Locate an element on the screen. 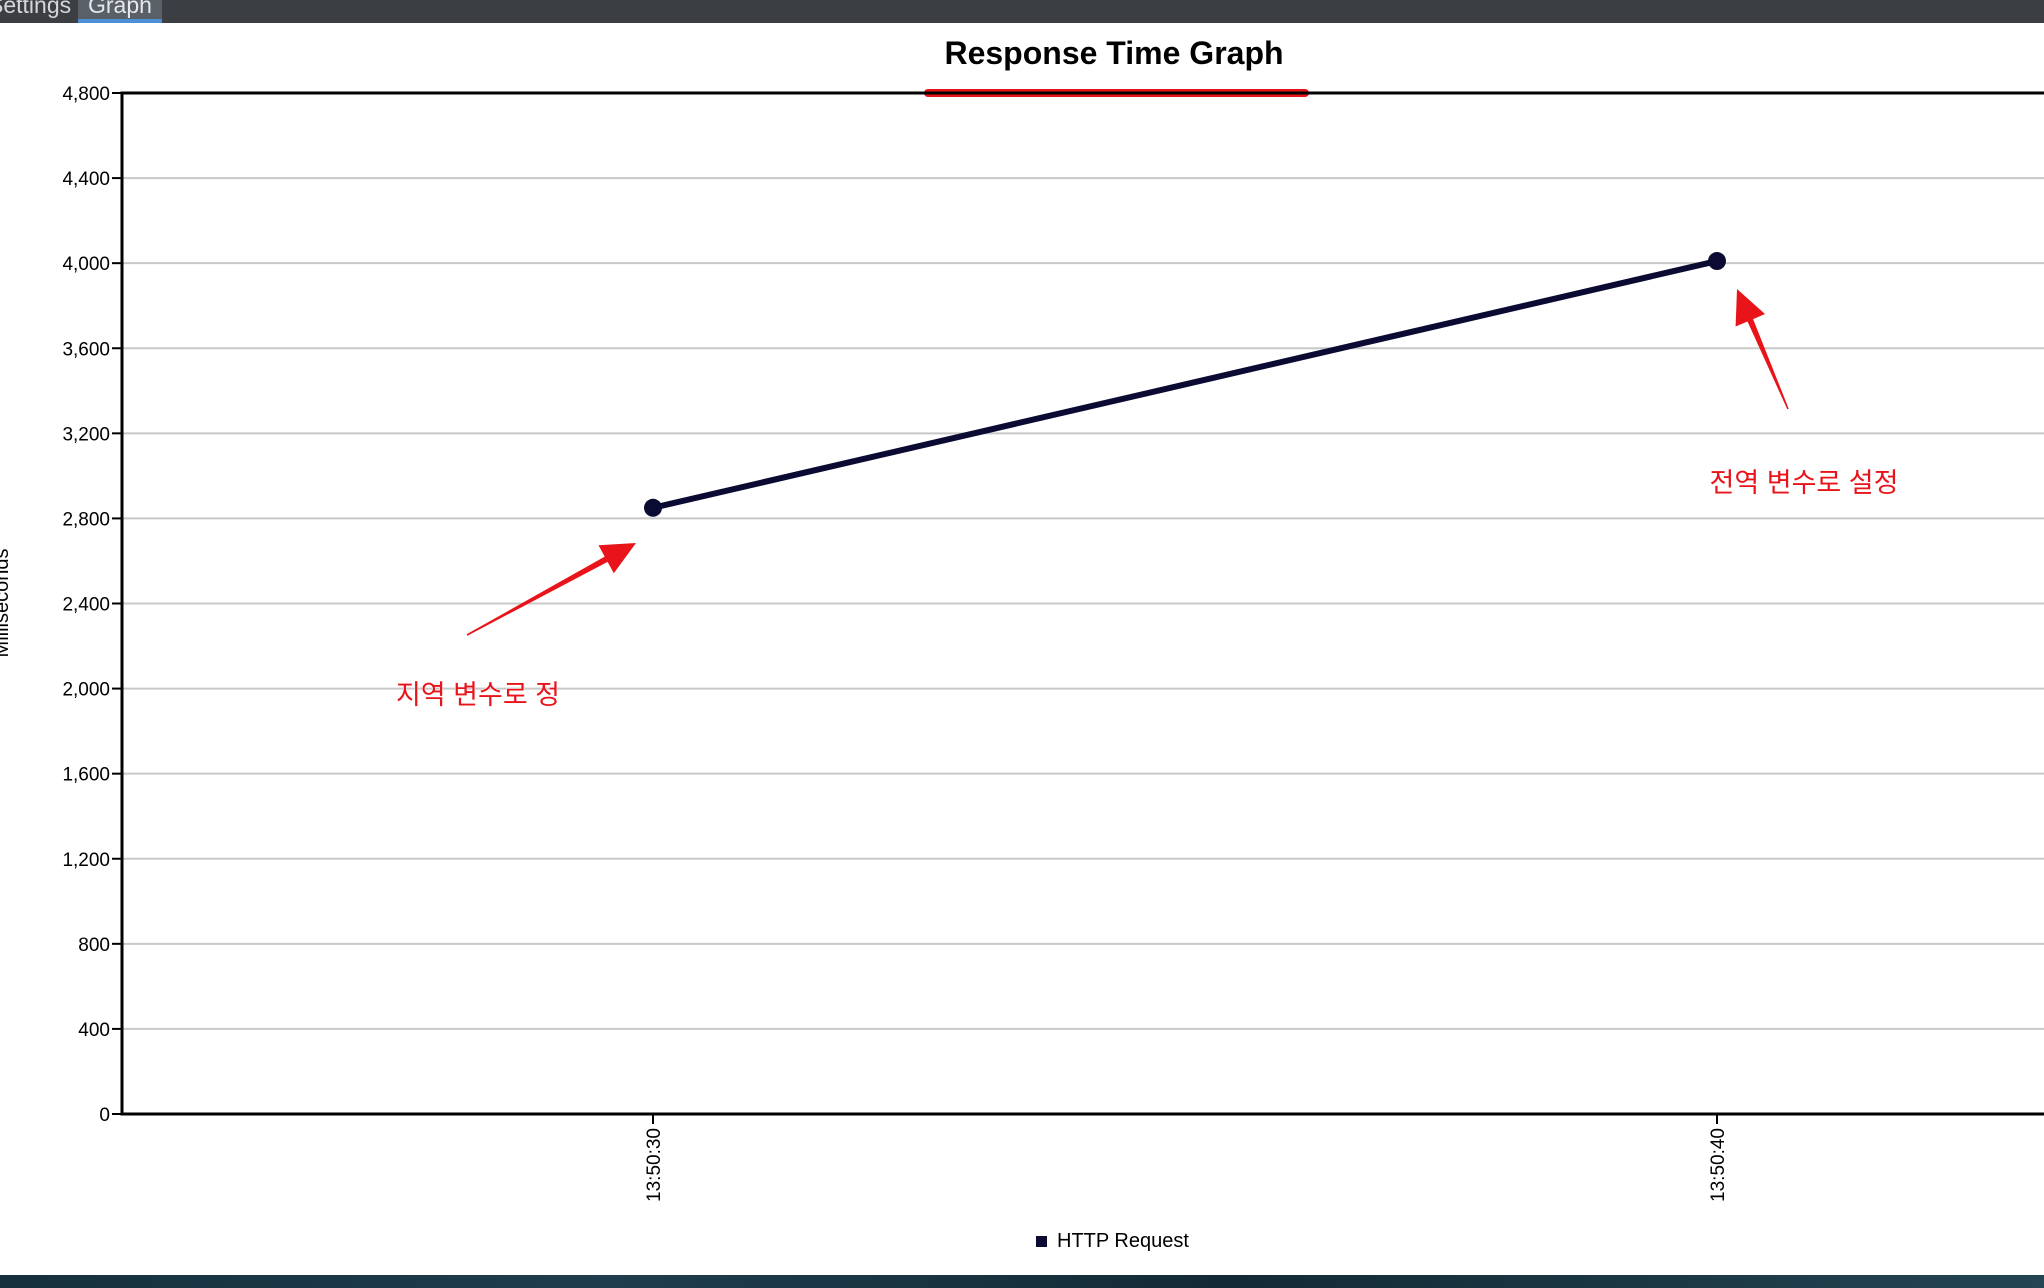 The width and height of the screenshot is (2044, 1288). y-tick-label: 3,600 is located at coordinates (86, 349).